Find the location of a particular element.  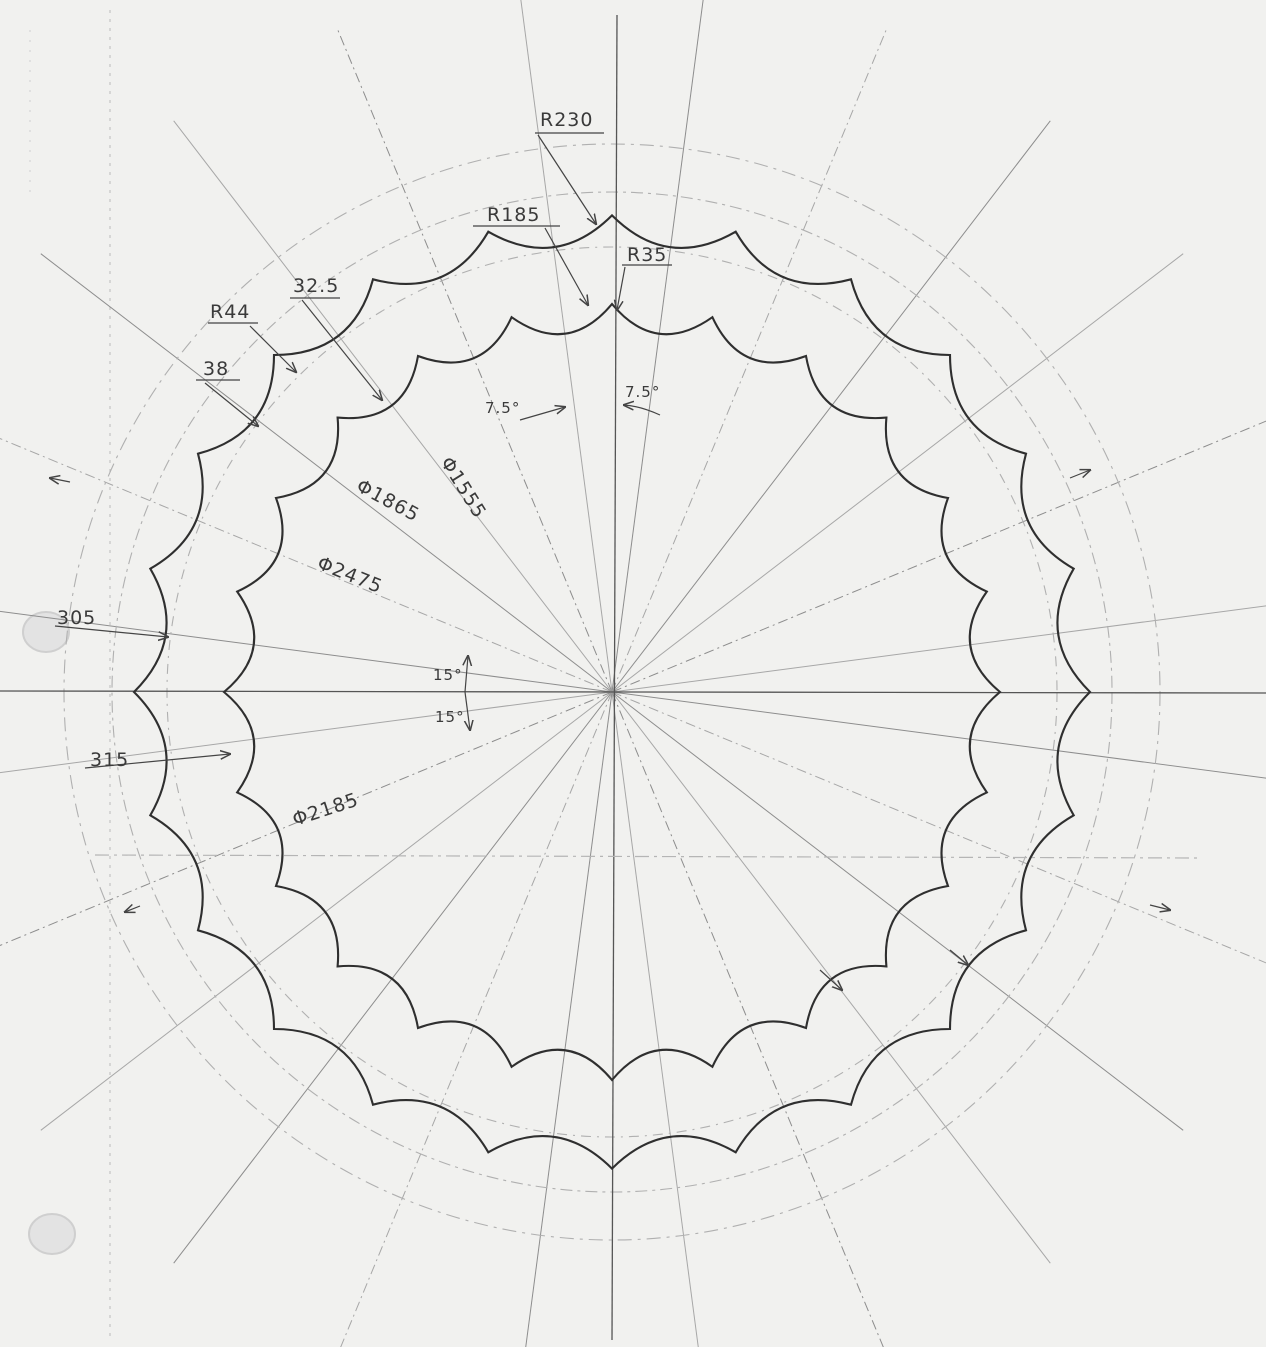

lower-center-line is located at coordinates (647, 856).